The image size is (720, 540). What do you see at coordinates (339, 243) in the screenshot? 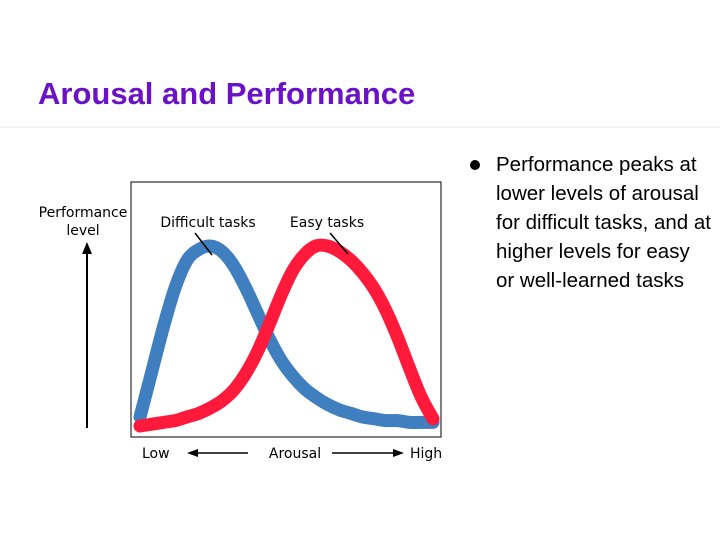
I see `annotation-easy-tasks-pointer` at bounding box center [339, 243].